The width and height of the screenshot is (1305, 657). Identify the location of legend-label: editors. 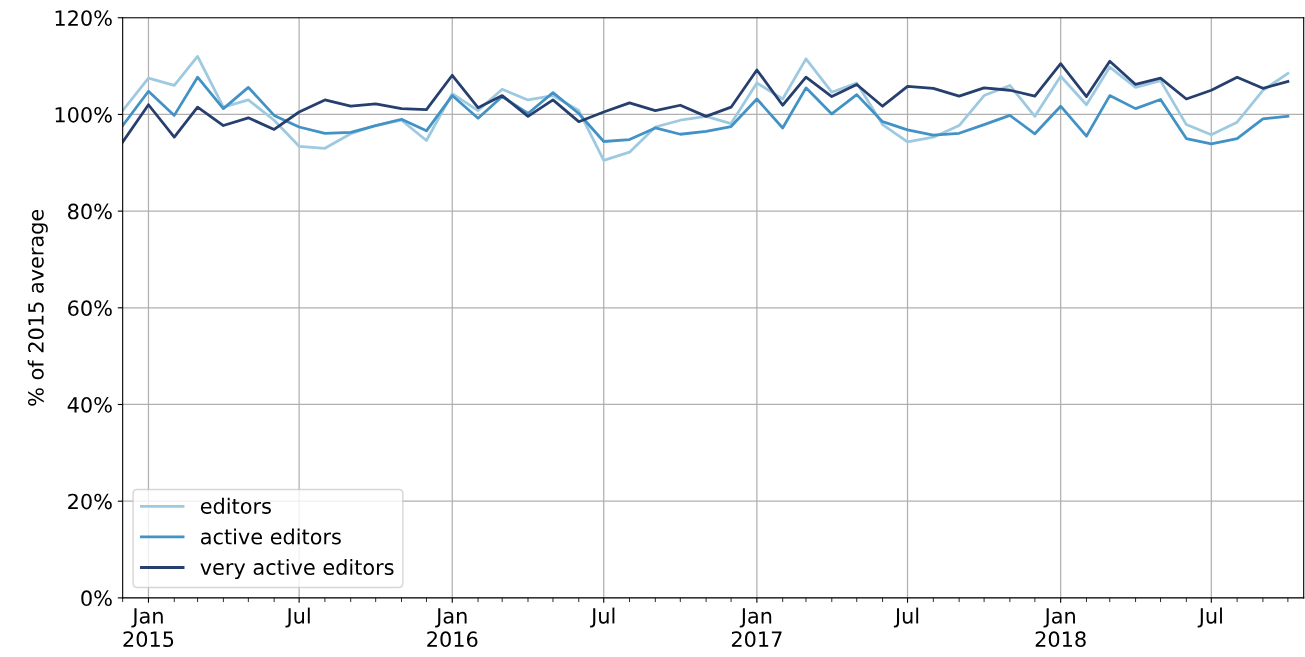
(235, 505).